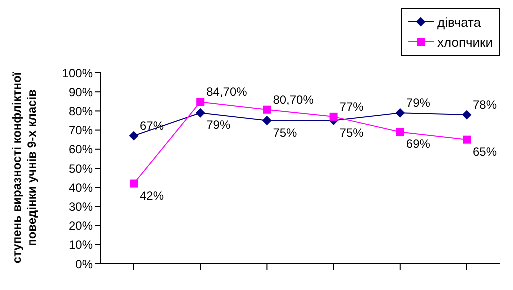 Image resolution: width=513 pixels, height=290 pixels. I want to click on data-label: 67%, so click(152, 126).